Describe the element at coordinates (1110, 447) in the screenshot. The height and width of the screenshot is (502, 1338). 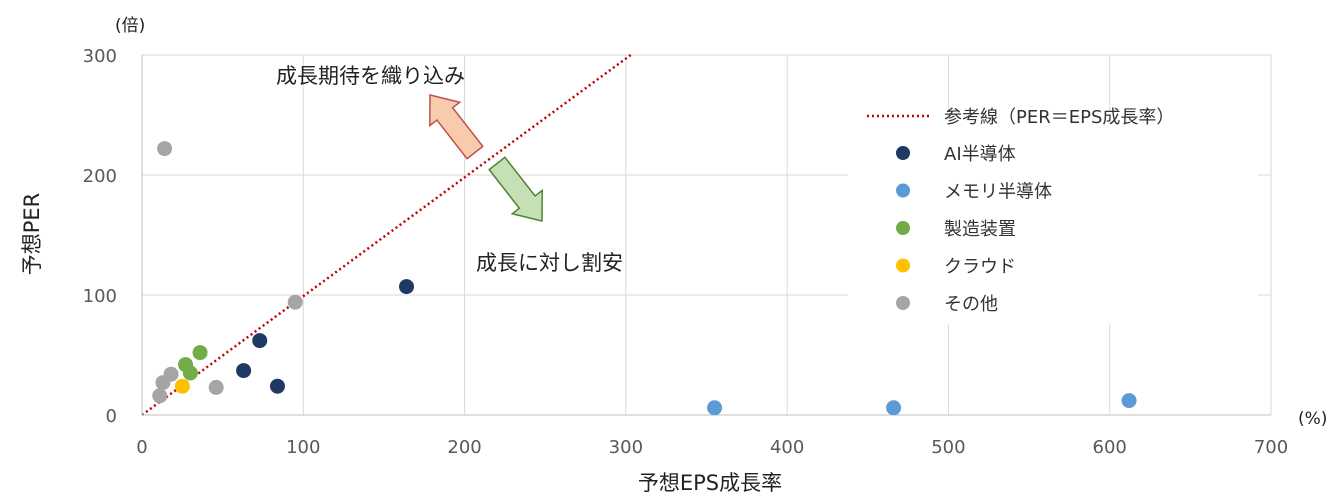
I see `x-tick-label: 600` at that location.